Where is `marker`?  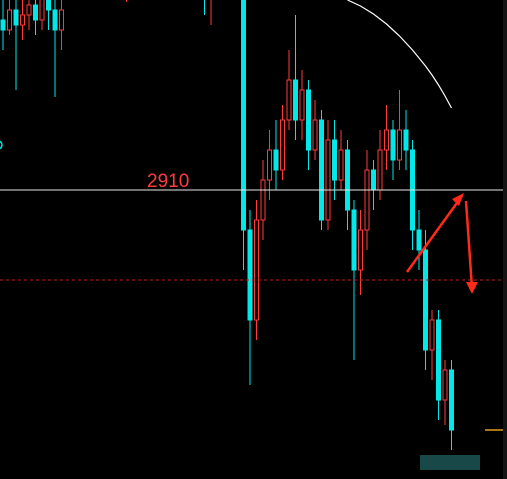
marker is located at coordinates (1, 145).